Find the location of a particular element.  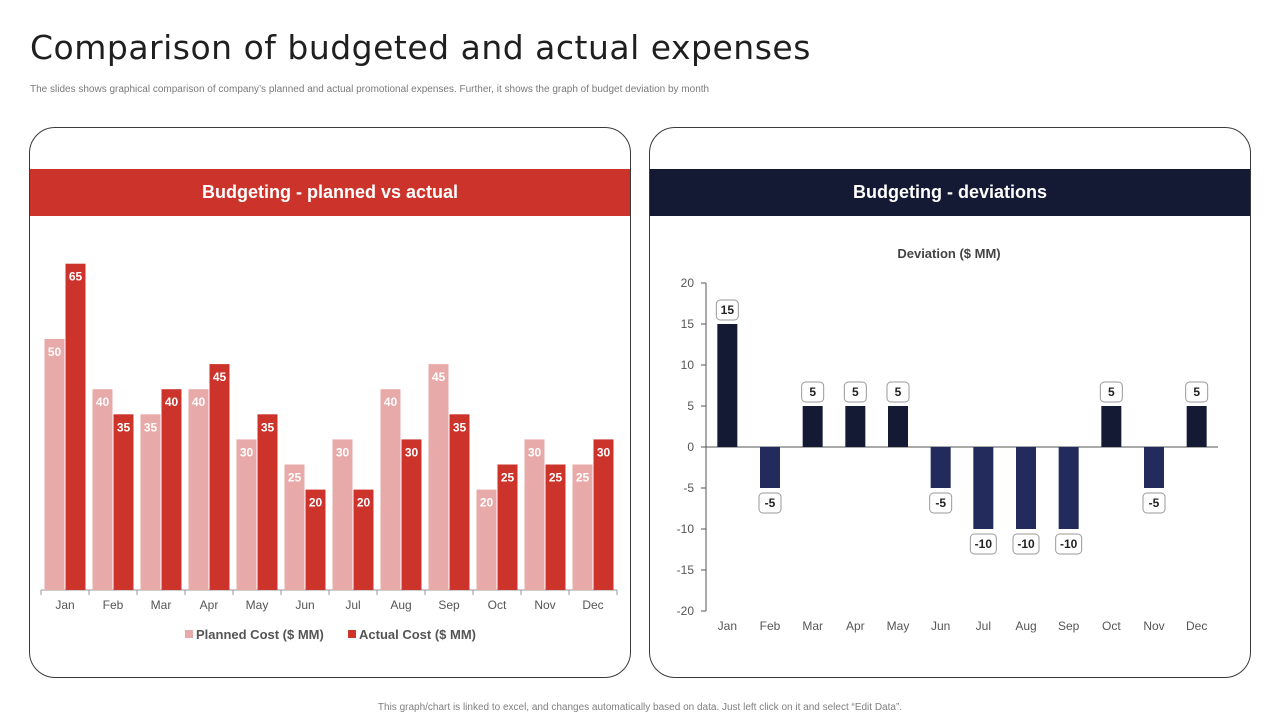

deviation-bar-nov is located at coordinates (1154, 467).